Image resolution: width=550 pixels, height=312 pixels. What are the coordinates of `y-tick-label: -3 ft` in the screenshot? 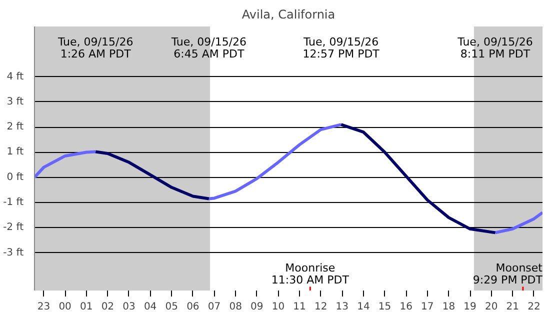 It's located at (13, 252).